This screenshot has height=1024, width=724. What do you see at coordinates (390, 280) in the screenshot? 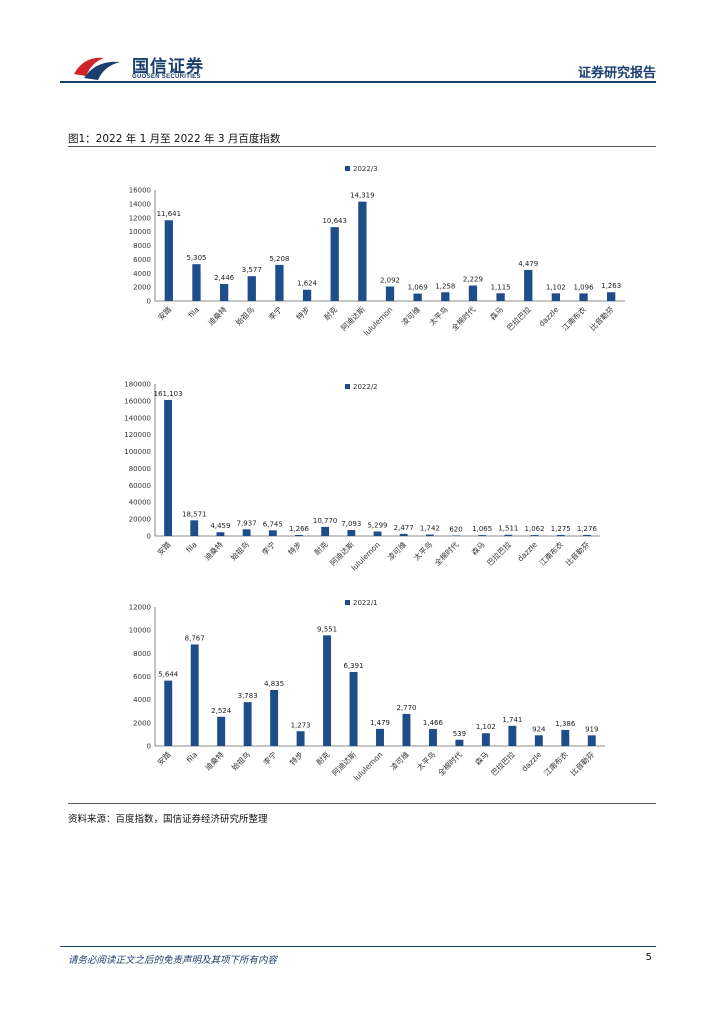
I see `data-label: 2,092` at bounding box center [390, 280].